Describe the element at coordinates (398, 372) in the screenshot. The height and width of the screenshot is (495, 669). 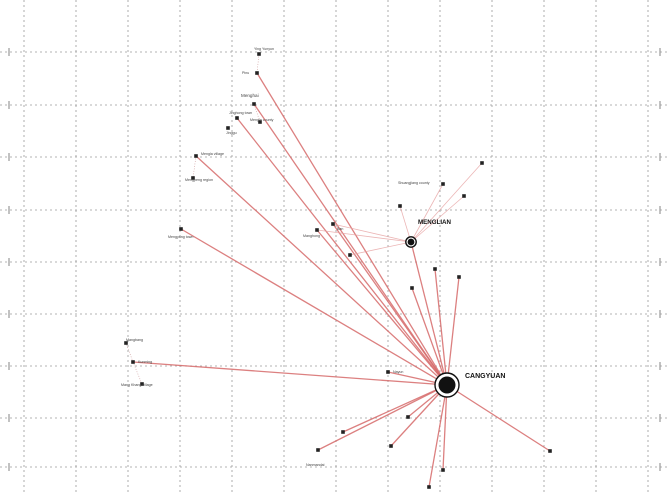
I see `place-label: Nayun` at that location.